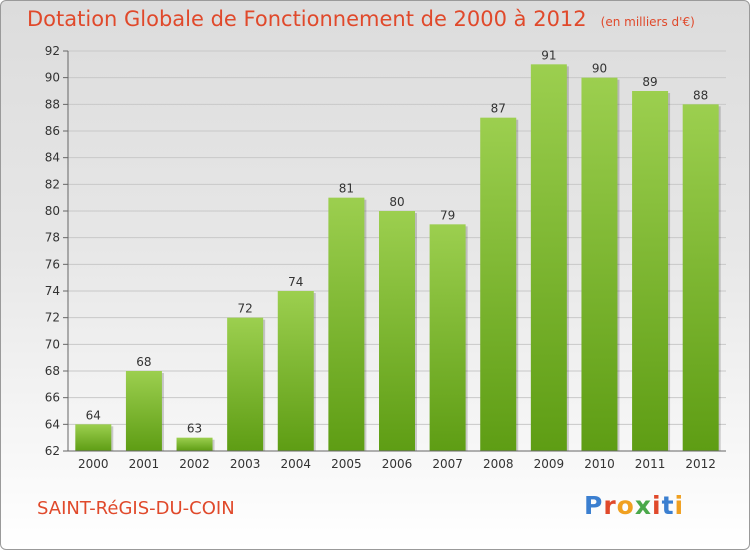 This screenshot has width=750, height=550. Describe the element at coordinates (245, 464) in the screenshot. I see `x-tick-label: 2003` at that location.